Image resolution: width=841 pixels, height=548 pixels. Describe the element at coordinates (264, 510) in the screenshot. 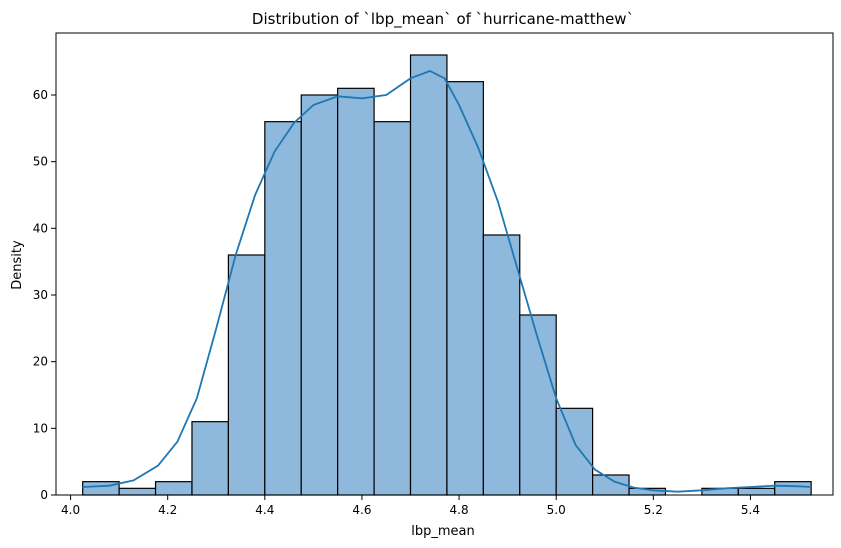

I see `x-tick-label: 4.4` at that location.